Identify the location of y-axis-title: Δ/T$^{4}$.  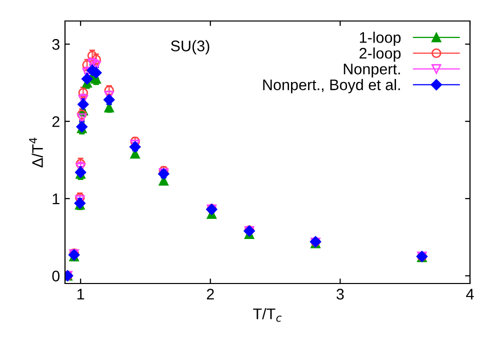
(36, 153).